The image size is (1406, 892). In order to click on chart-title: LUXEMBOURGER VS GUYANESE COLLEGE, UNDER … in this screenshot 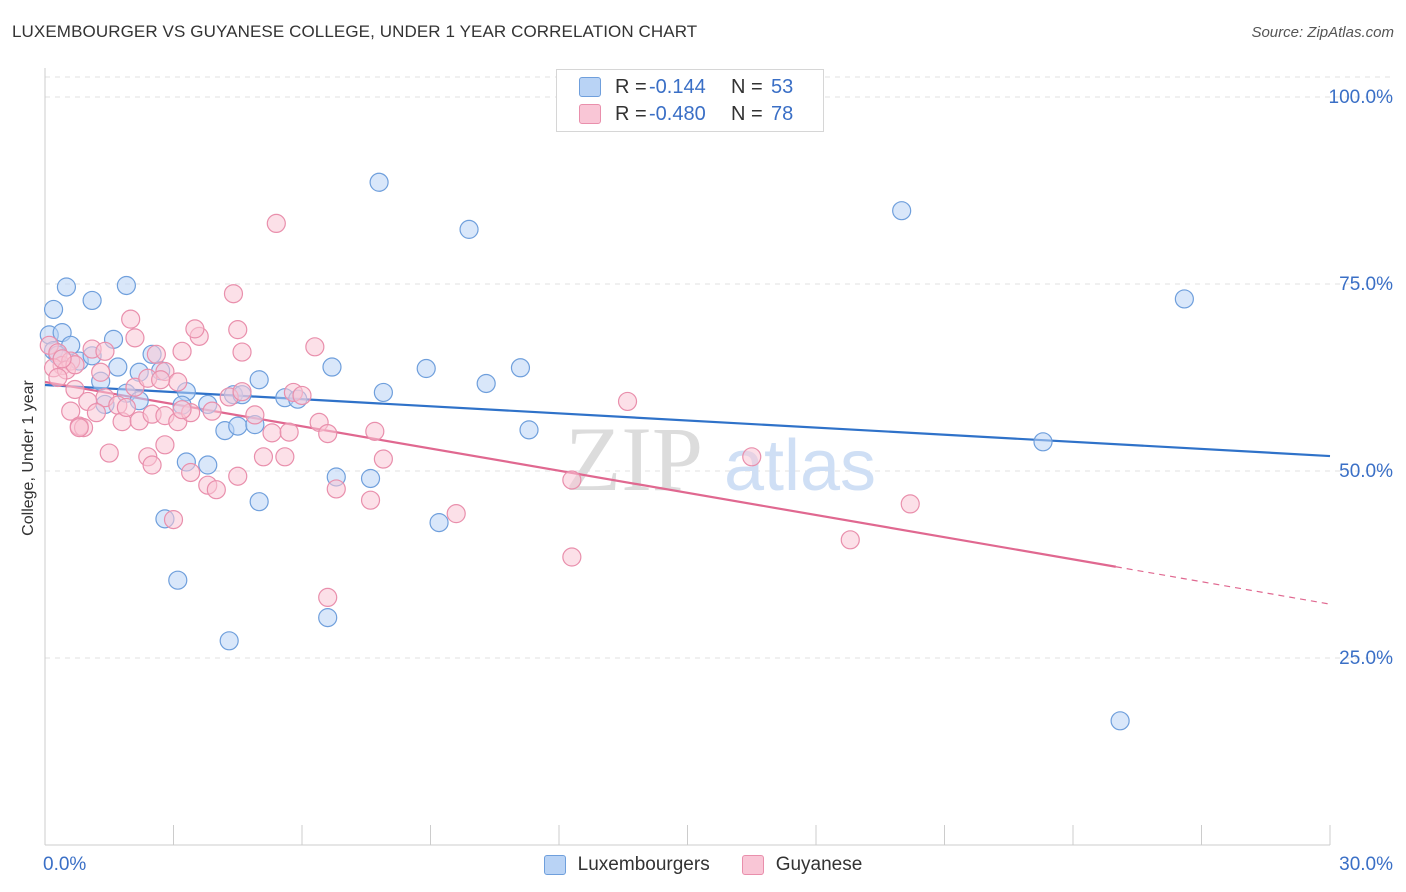, I will do `click(355, 31)`.